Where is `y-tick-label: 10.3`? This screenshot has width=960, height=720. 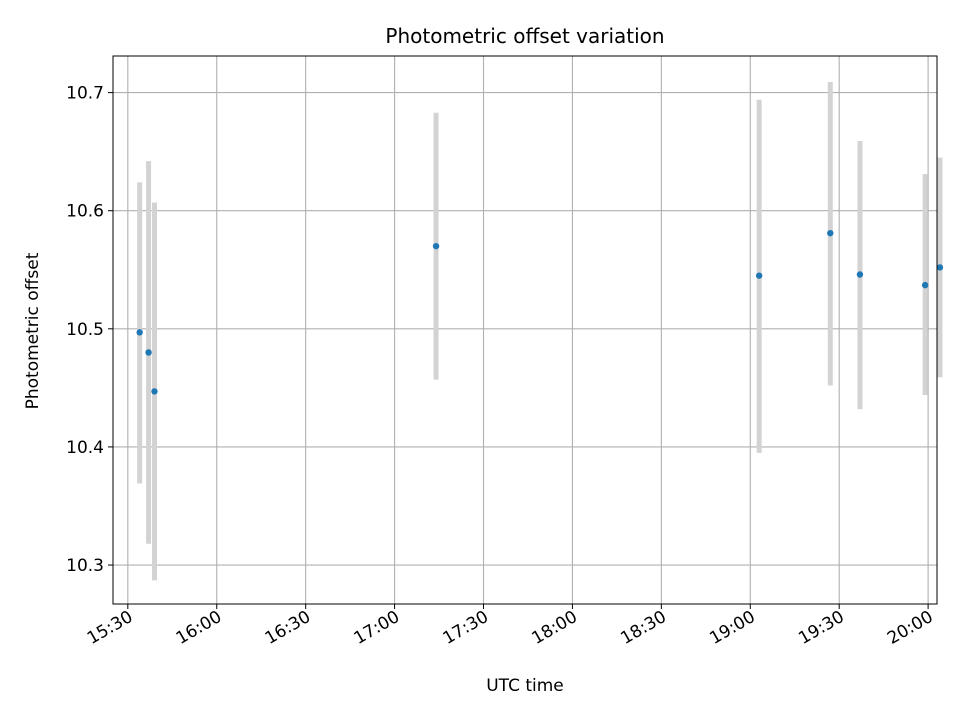 y-tick-label: 10.3 is located at coordinates (85, 566).